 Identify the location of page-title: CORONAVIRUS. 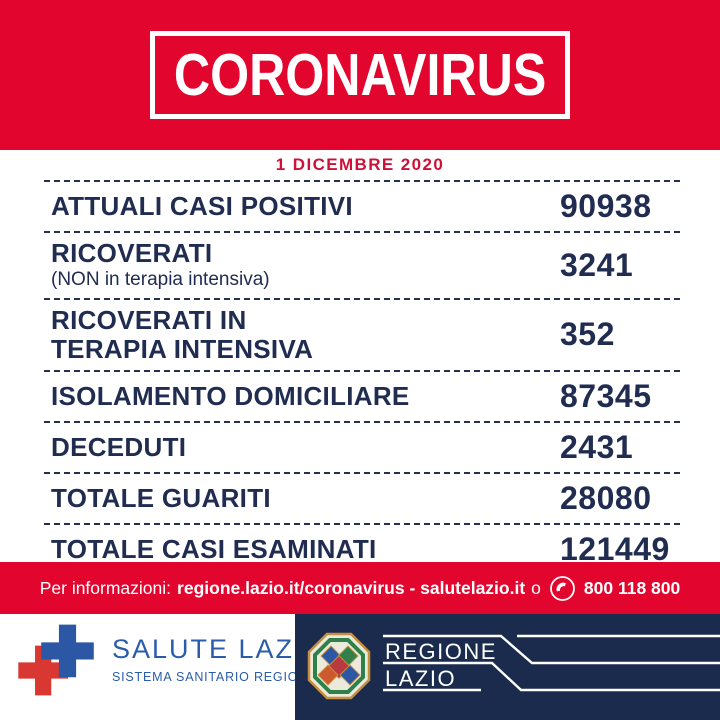
(360, 74).